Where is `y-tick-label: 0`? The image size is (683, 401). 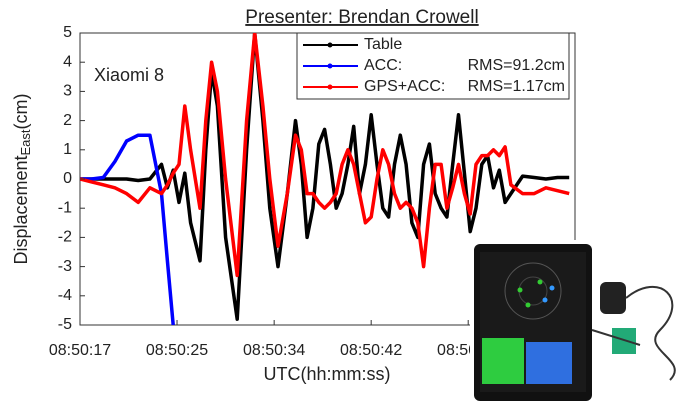
y-tick-label: 0 is located at coordinates (67, 178).